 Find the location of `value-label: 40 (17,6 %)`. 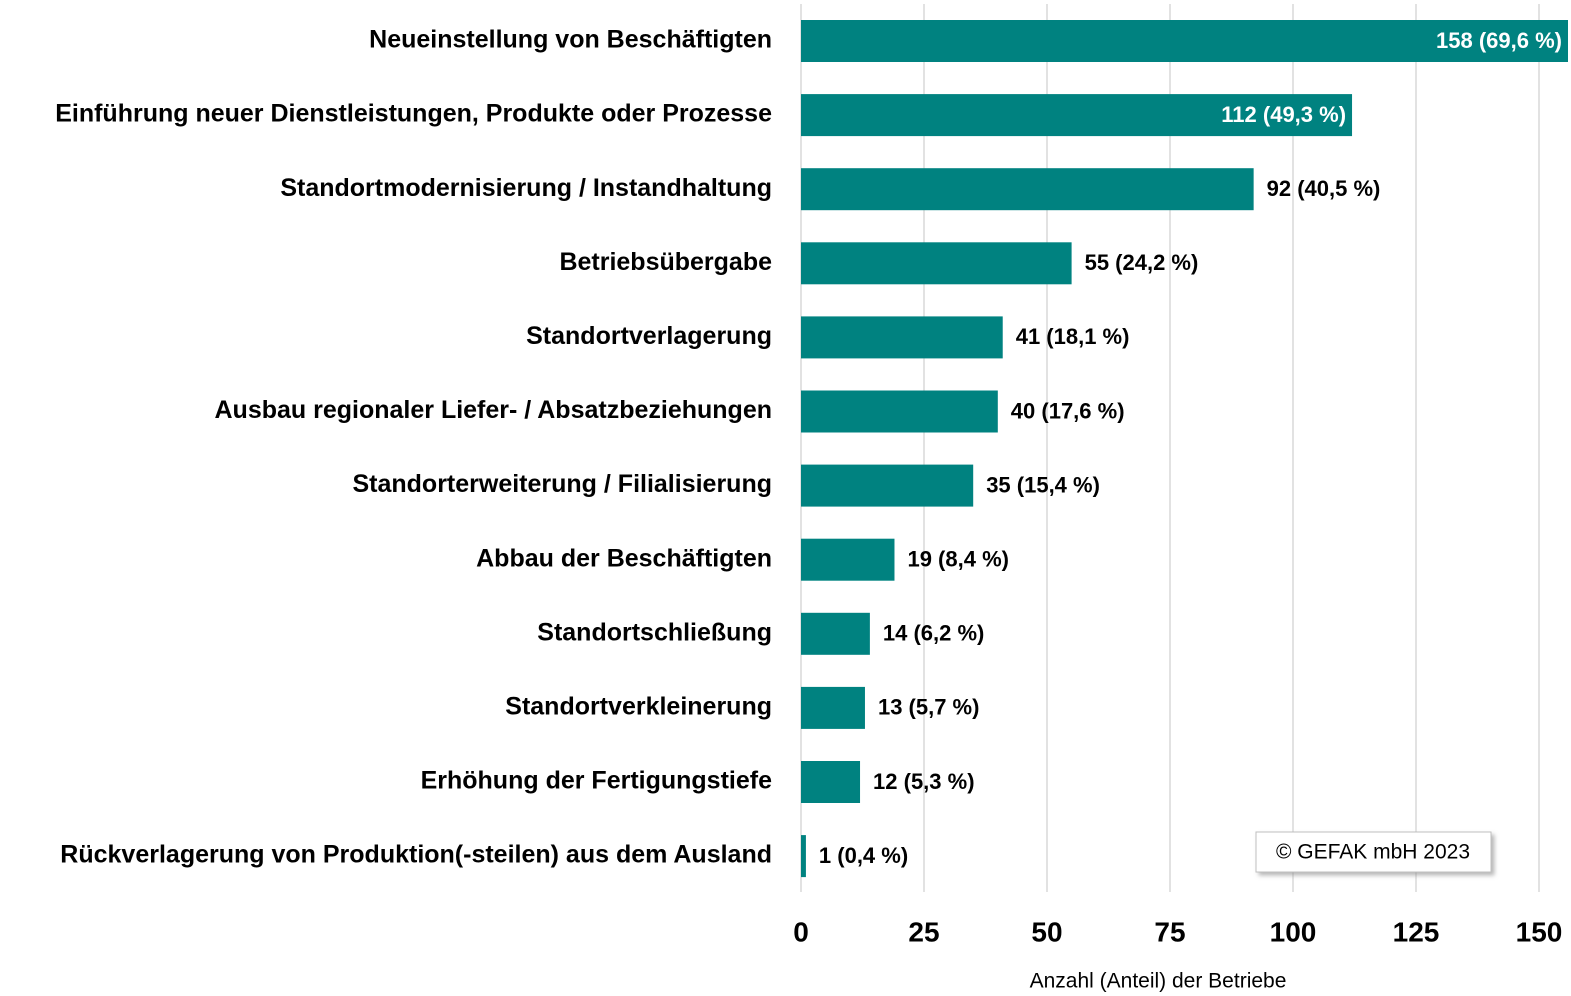

value-label: 40 (17,6 %) is located at coordinates (1068, 410).